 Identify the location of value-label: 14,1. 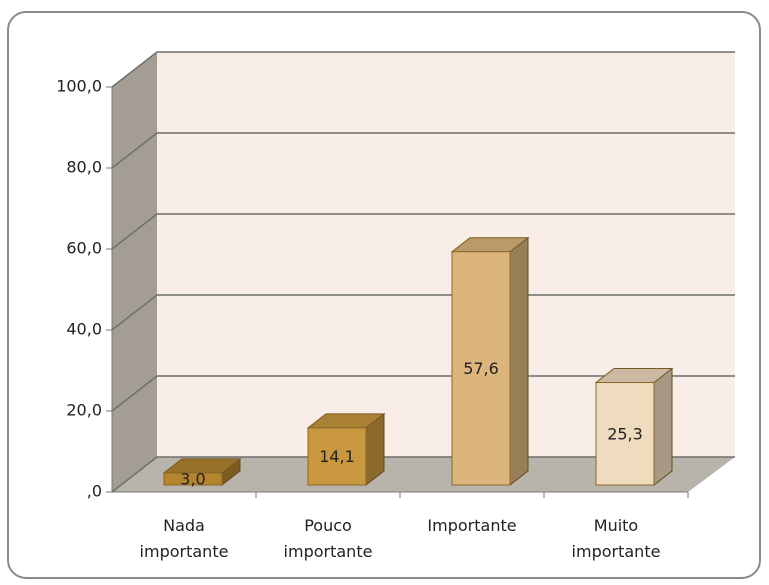
(337, 456).